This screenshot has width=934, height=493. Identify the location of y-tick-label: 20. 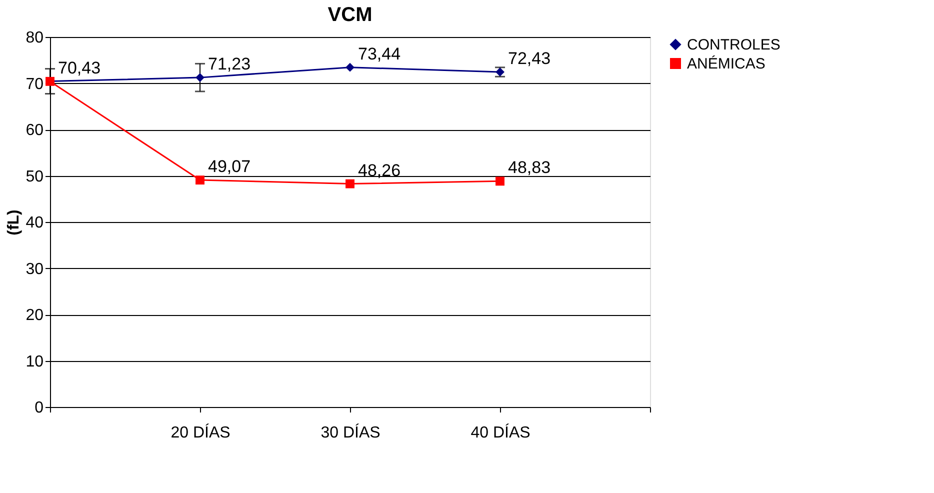
(35, 315).